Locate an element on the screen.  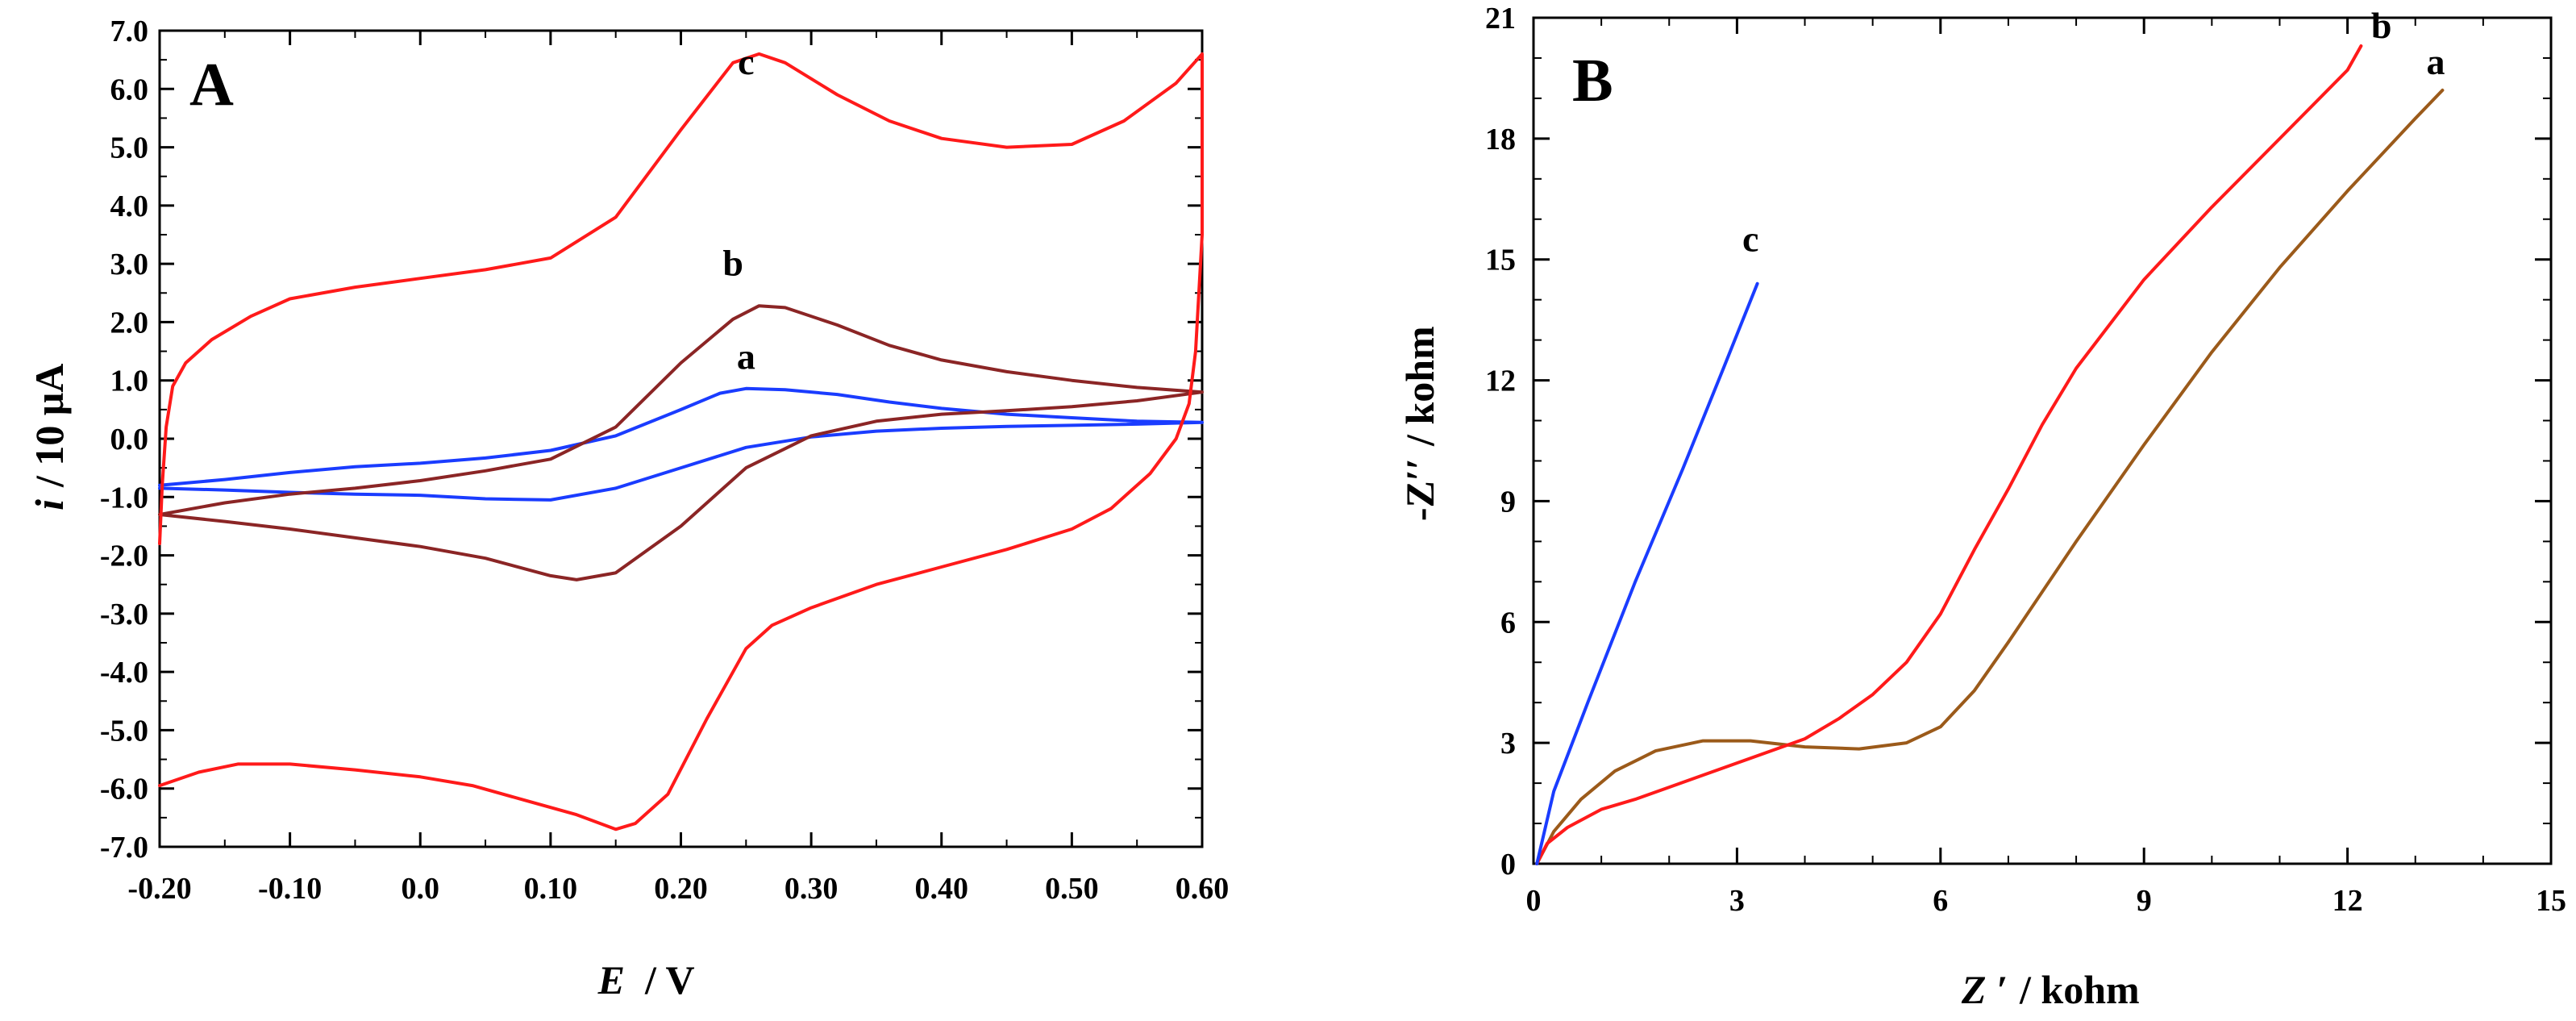
panel-b-x-tick-label: 12 is located at coordinates (2348, 901).